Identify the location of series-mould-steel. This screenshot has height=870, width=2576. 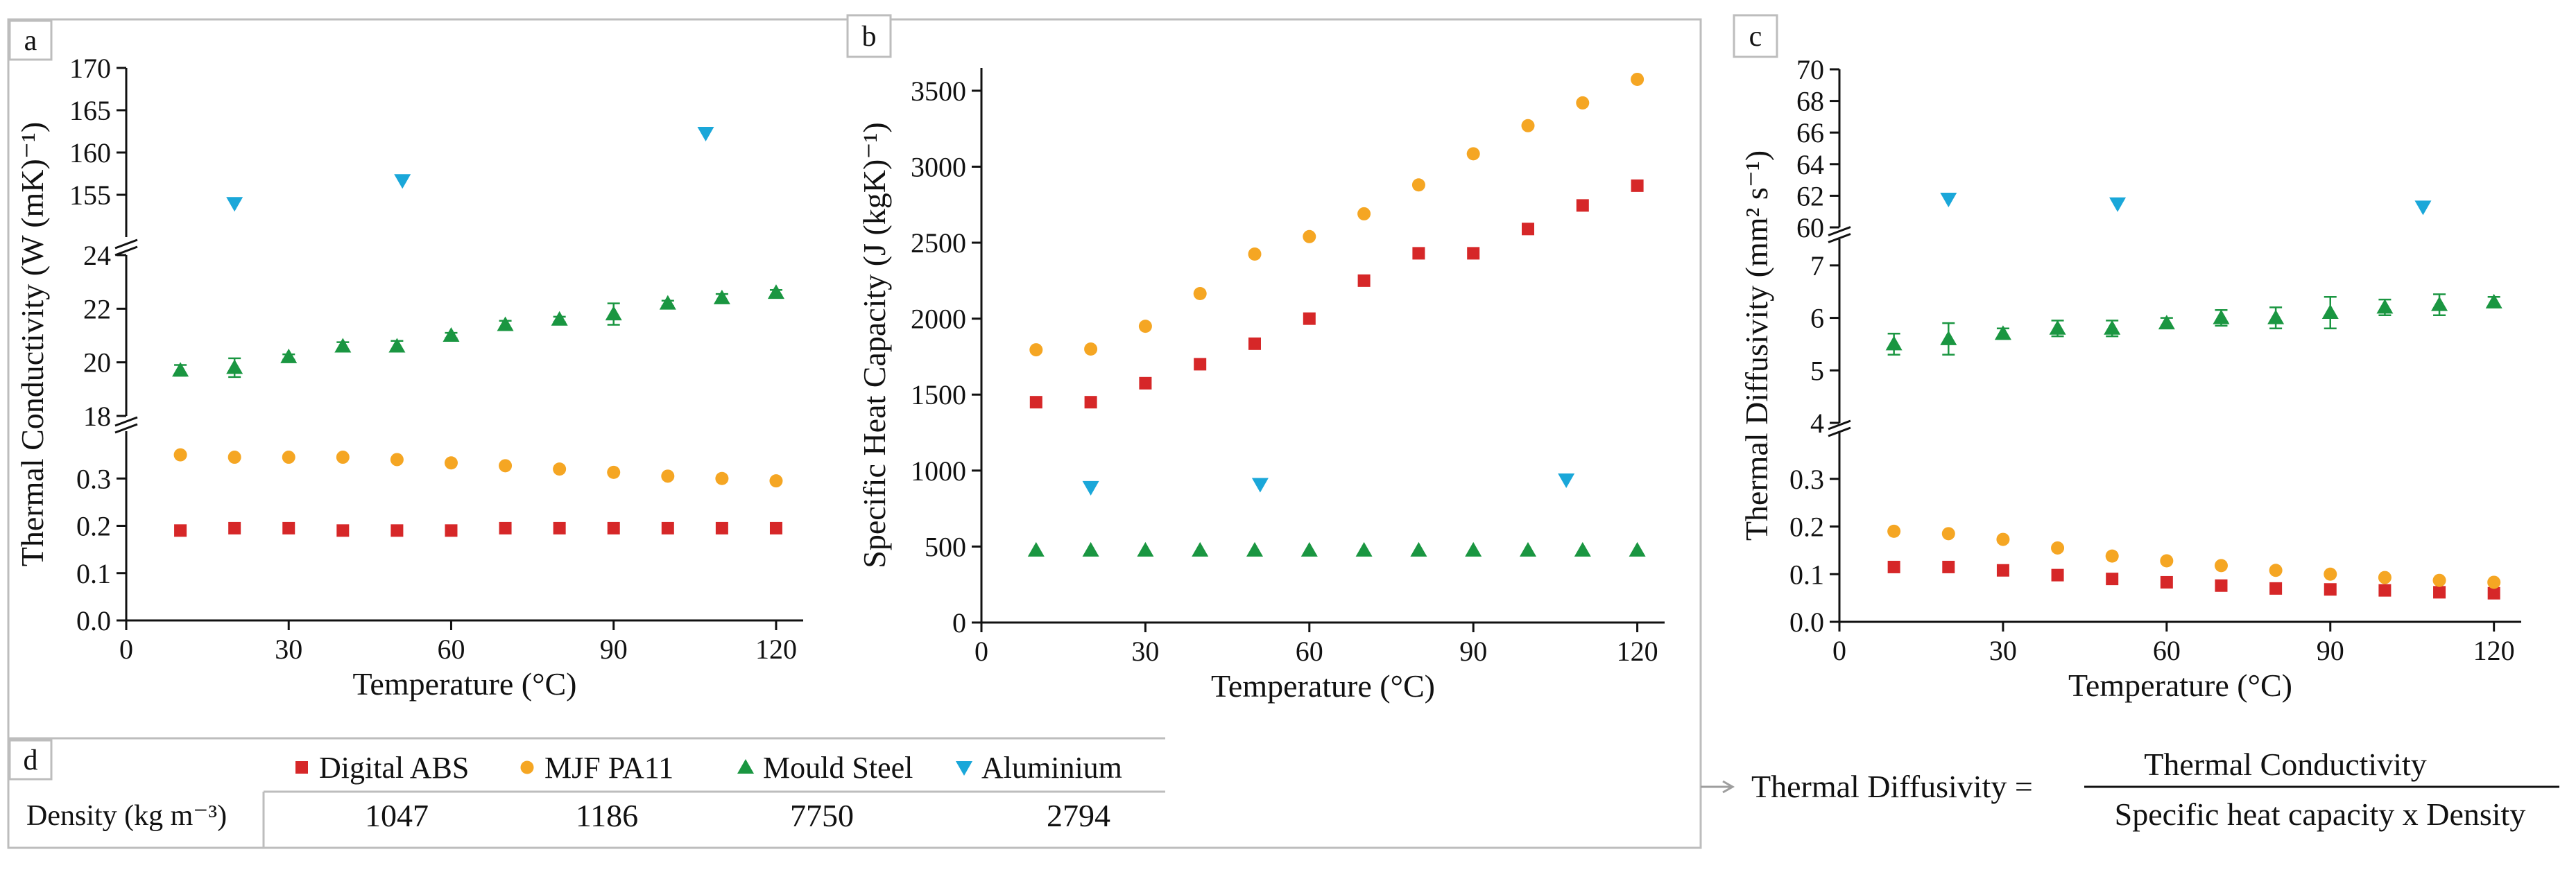
(2193, 324).